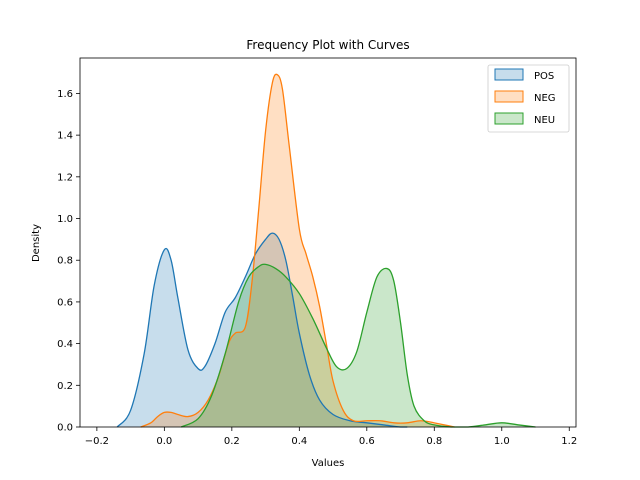 The height and width of the screenshot is (480, 640). I want to click on x-tick-label: 1.0, so click(502, 441).